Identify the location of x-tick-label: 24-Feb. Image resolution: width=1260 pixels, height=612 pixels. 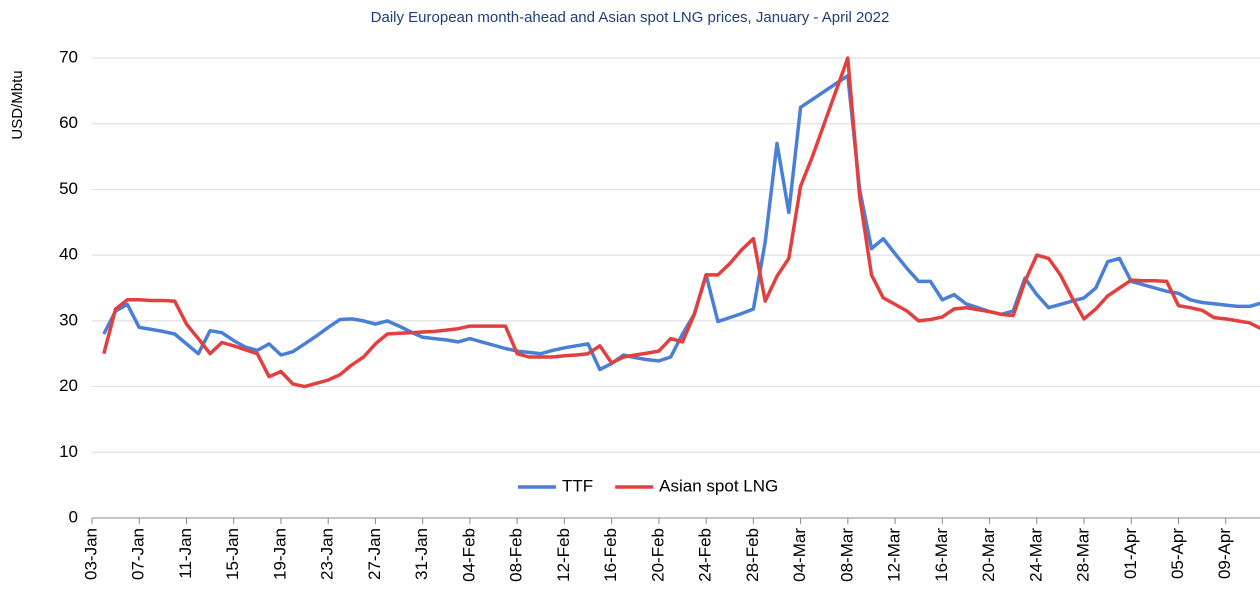
(705, 555).